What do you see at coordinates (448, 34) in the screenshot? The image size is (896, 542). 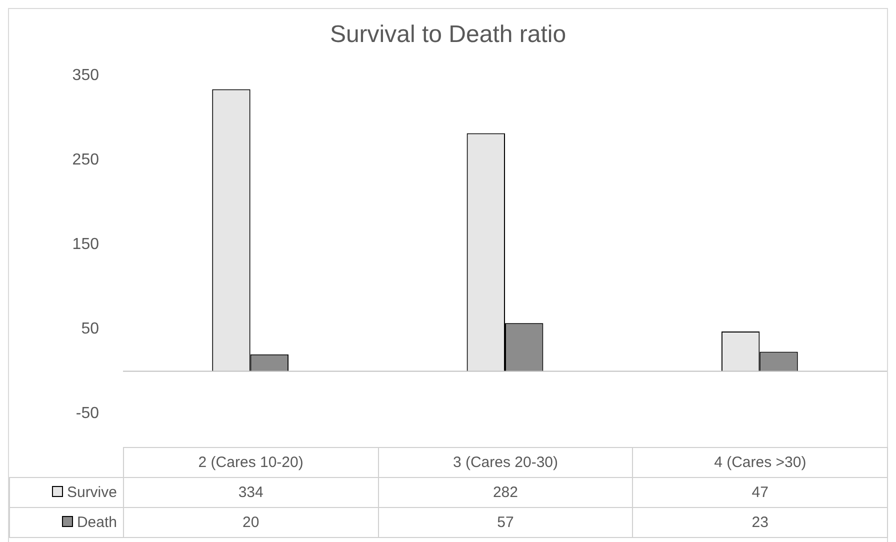 I see `chart-title: Survival to Death ratio` at bounding box center [448, 34].